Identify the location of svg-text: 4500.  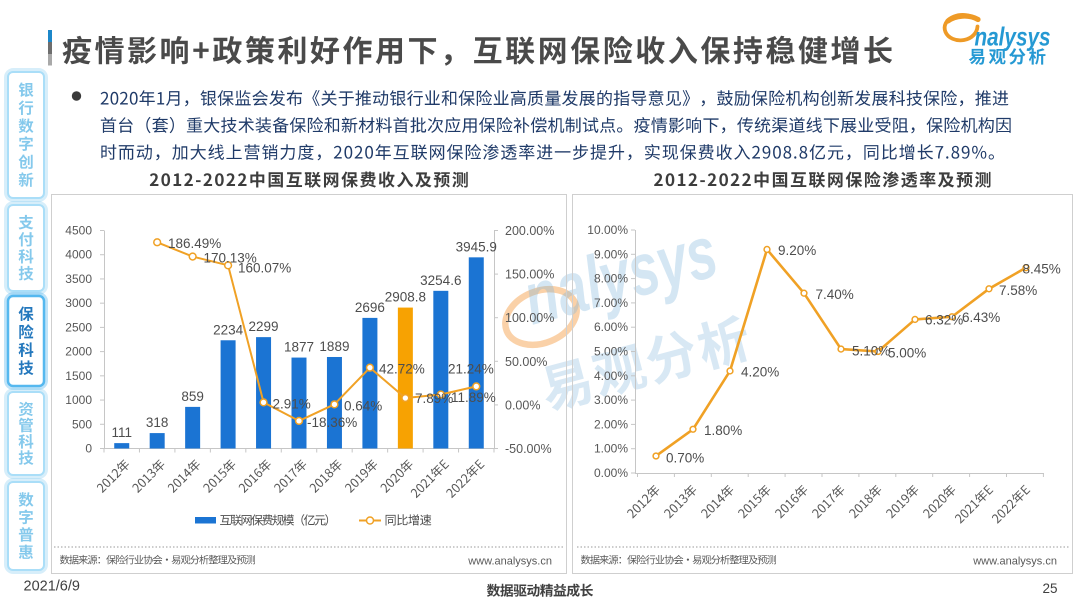
(78, 231).